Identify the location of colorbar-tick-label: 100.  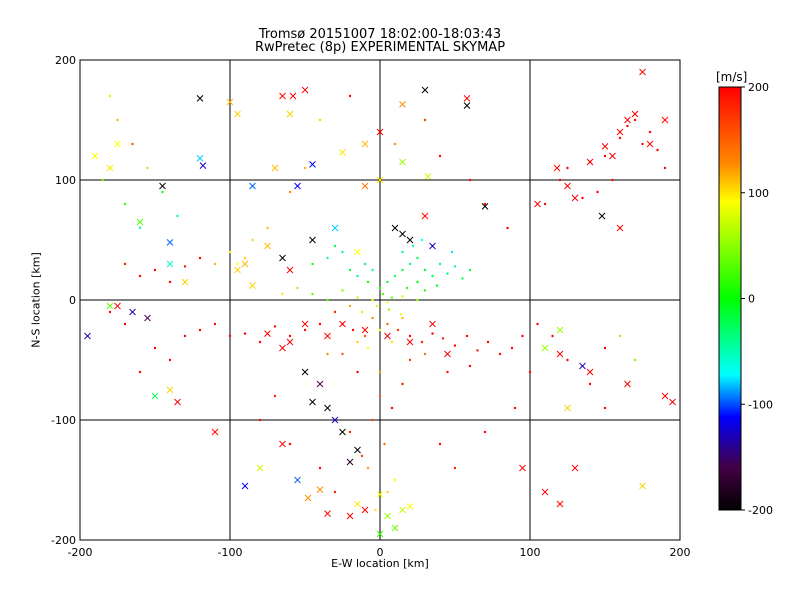
(758, 193).